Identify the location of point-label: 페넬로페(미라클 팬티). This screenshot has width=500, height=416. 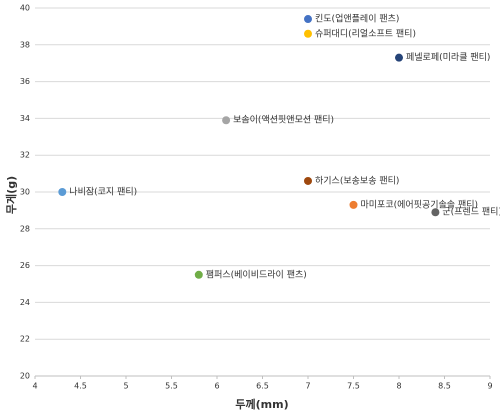
(448, 57).